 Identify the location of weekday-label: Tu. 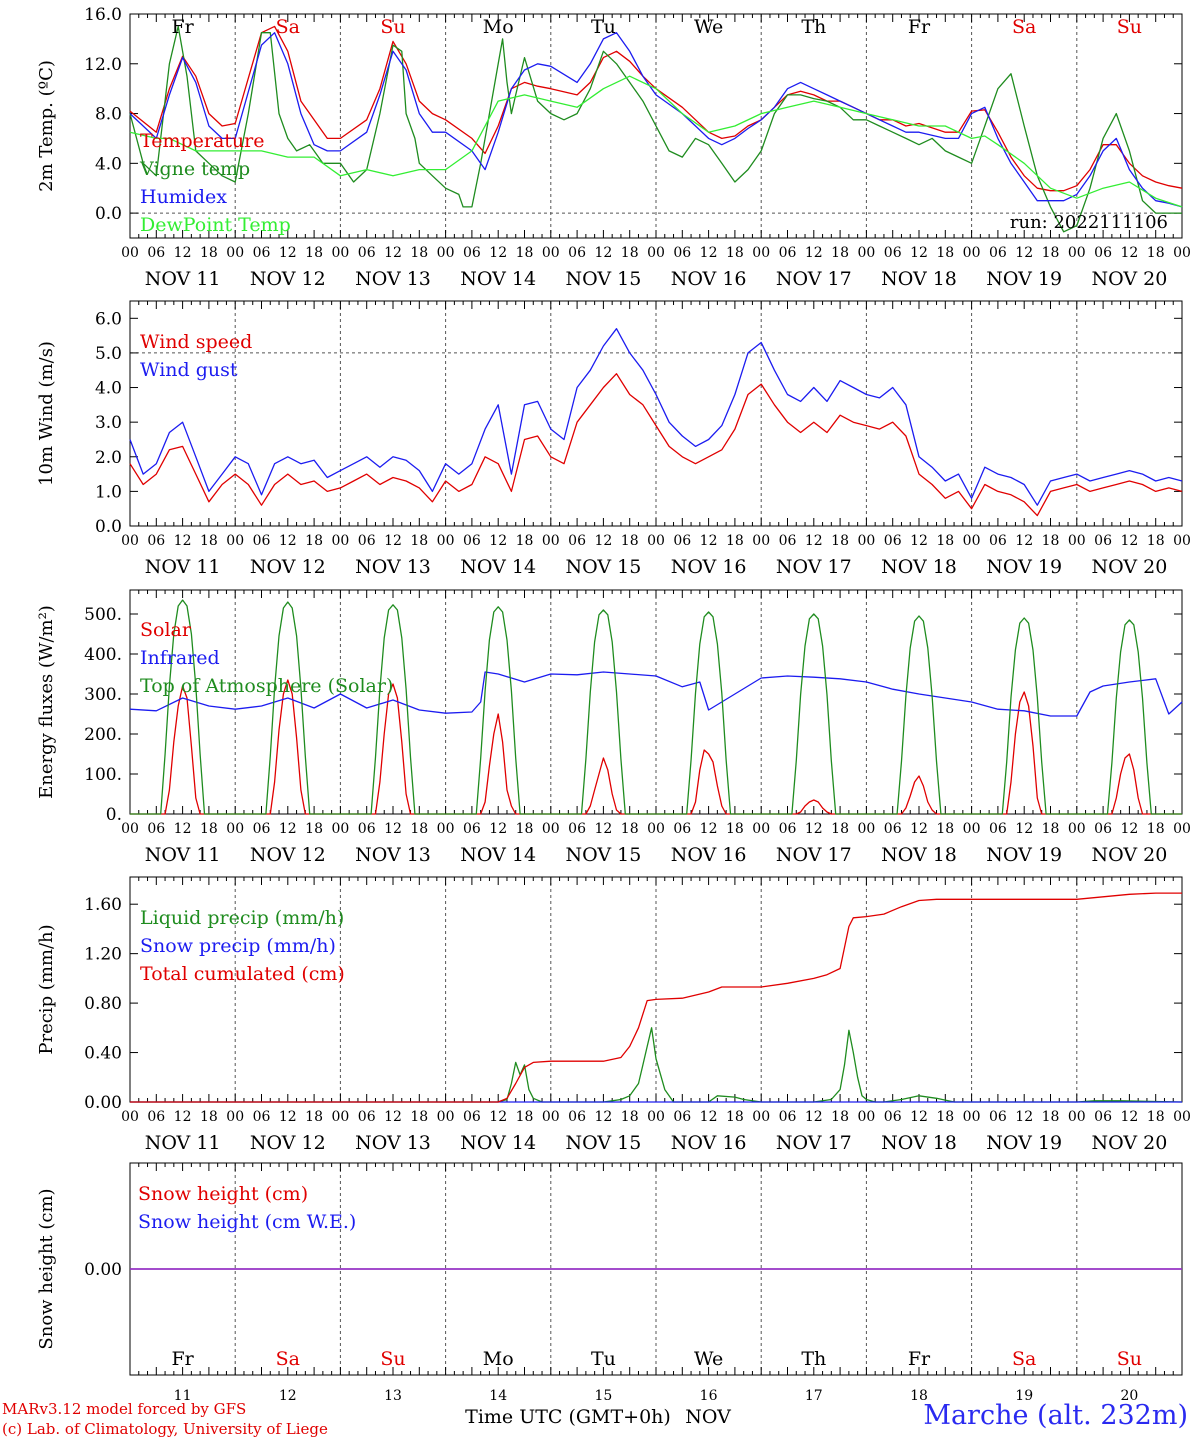
(603, 27).